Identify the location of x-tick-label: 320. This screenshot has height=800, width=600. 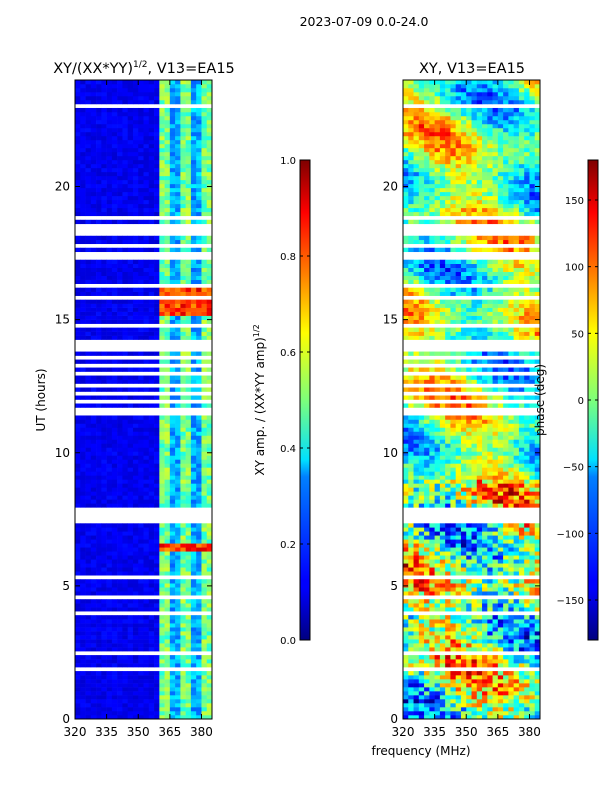
(75, 732).